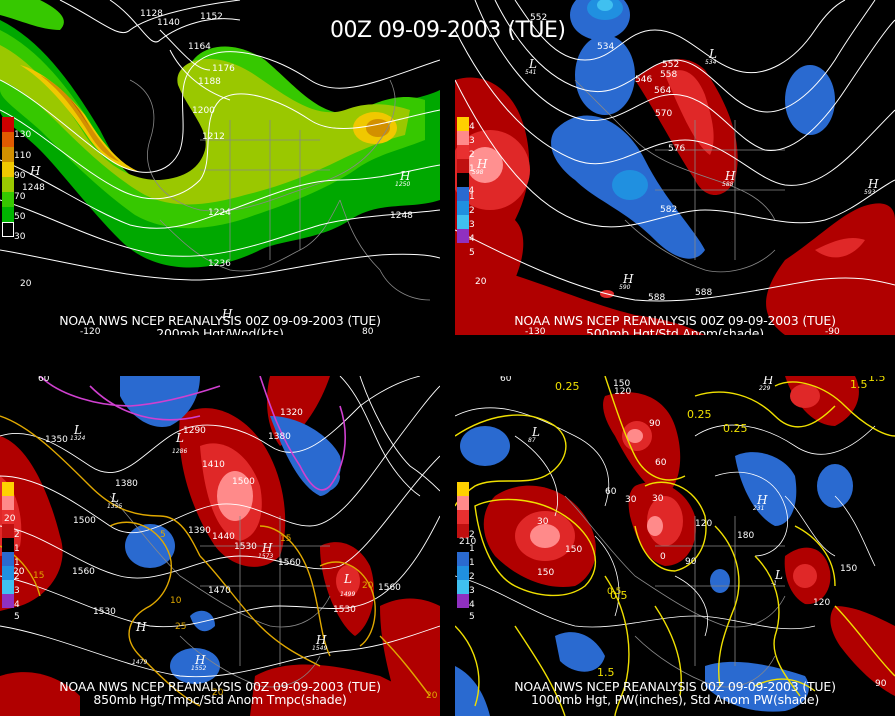  What do you see at coordinates (84, 521) in the screenshot?
I see `contour-label: 1500` at bounding box center [84, 521].